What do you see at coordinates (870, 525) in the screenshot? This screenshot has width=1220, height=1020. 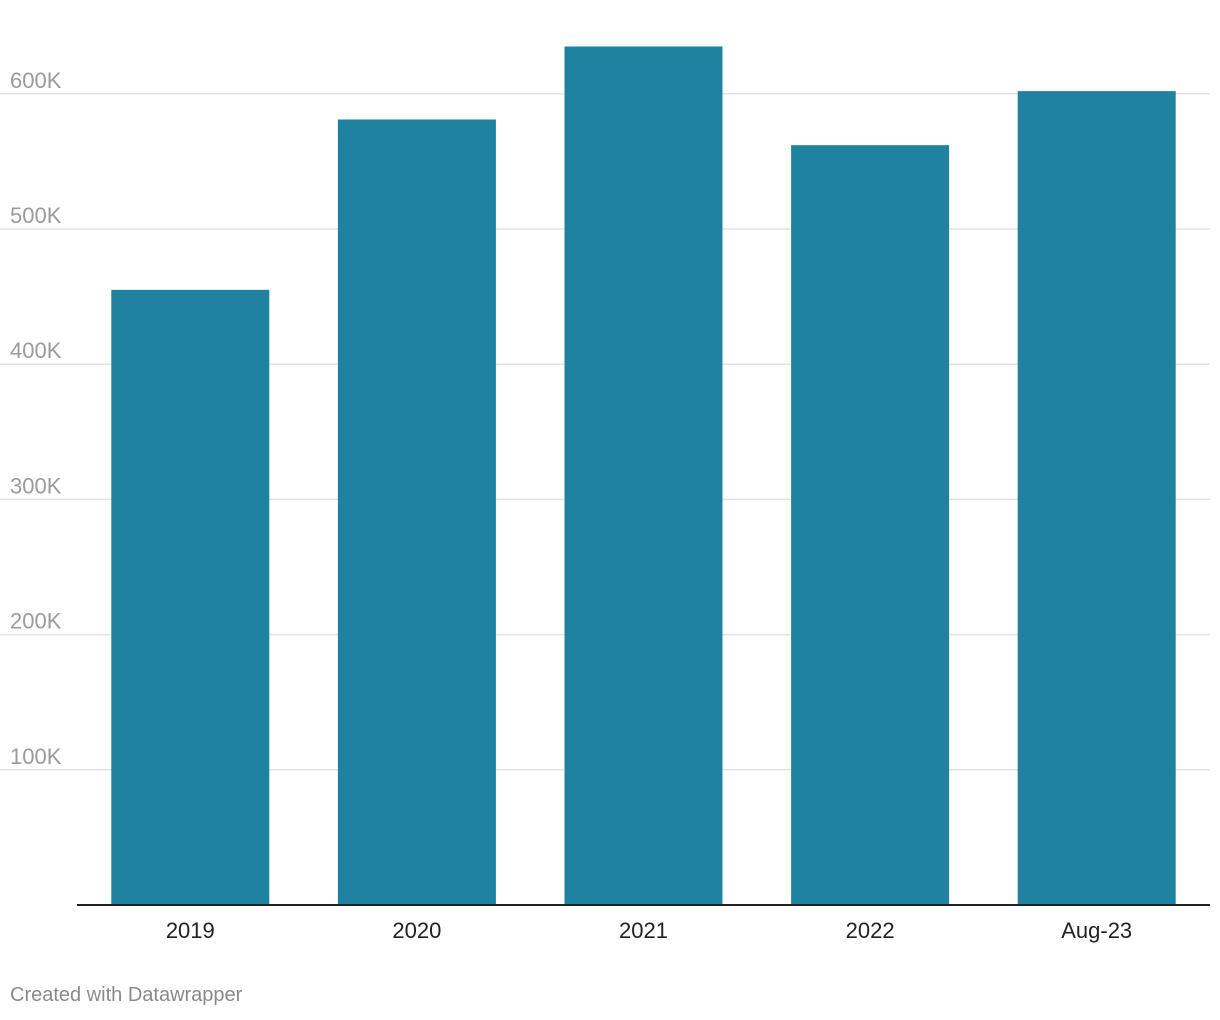 I see `bar-2022` at bounding box center [870, 525].